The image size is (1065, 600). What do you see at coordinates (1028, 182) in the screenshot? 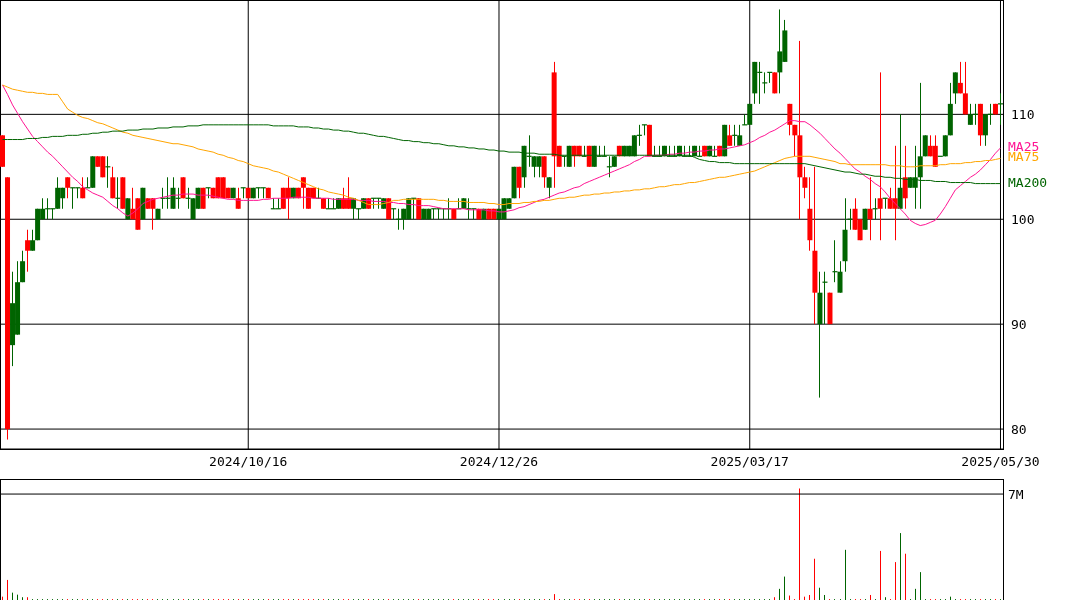
I see `series-label: MA200` at bounding box center [1028, 182].